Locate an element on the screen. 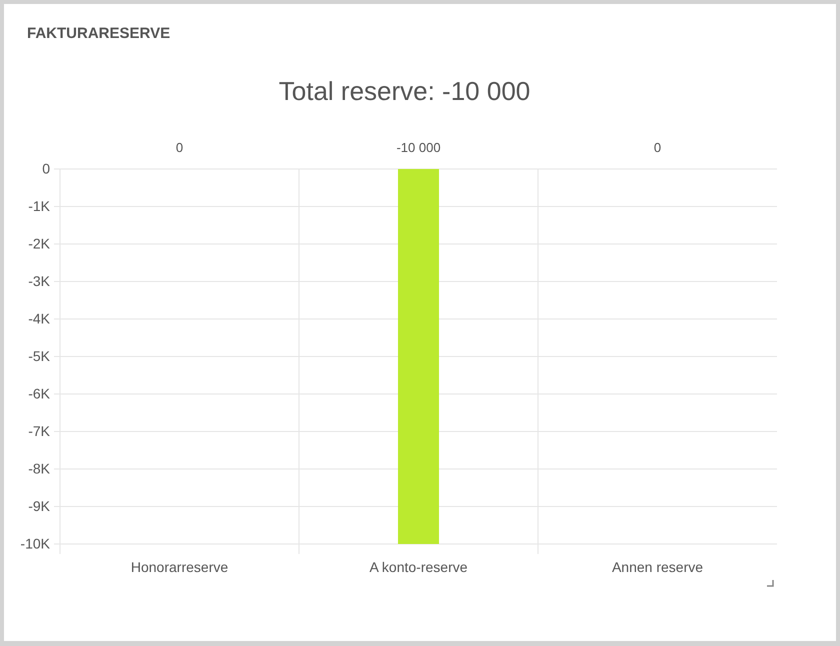 The width and height of the screenshot is (840, 646). y-tick-label: -4K is located at coordinates (39, 318).